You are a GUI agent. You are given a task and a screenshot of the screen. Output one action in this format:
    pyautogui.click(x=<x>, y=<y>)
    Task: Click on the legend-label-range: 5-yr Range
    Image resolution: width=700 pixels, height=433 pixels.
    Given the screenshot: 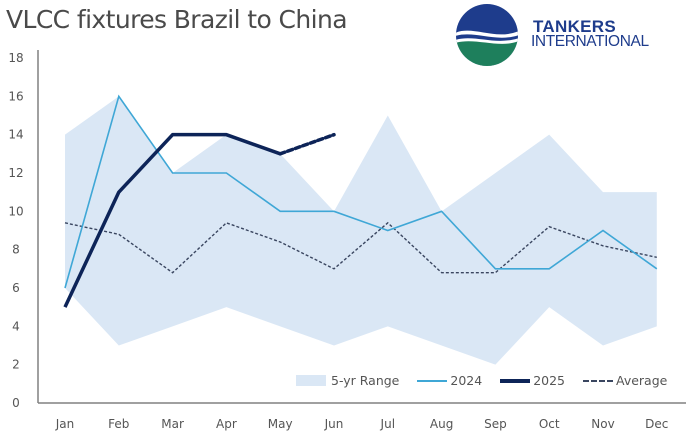 What is the action you would take?
    pyautogui.click(x=365, y=380)
    